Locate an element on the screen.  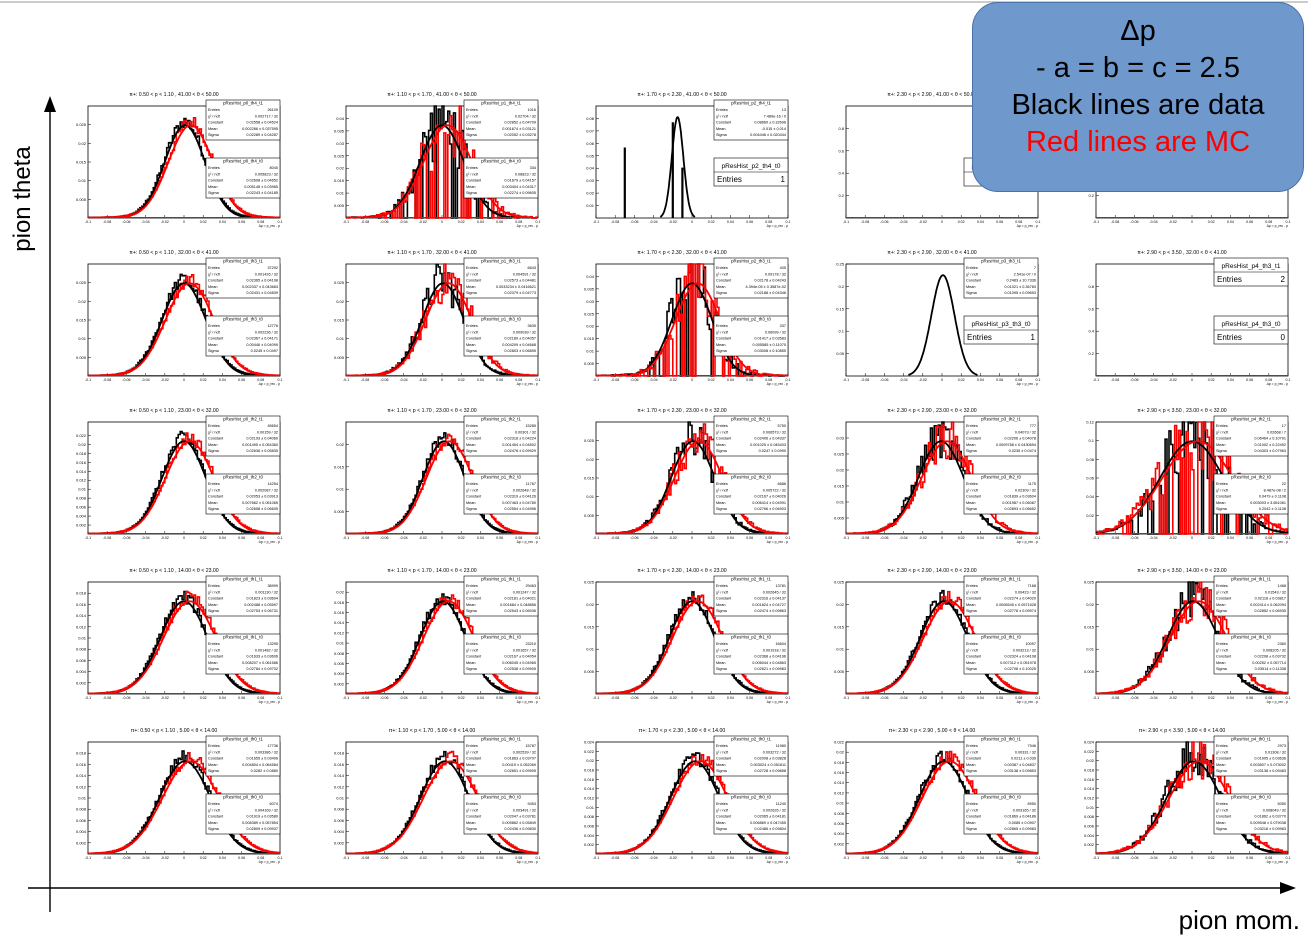
stat-value: 0.01002 ± 0.22492 is located at coordinates (1270, 445).